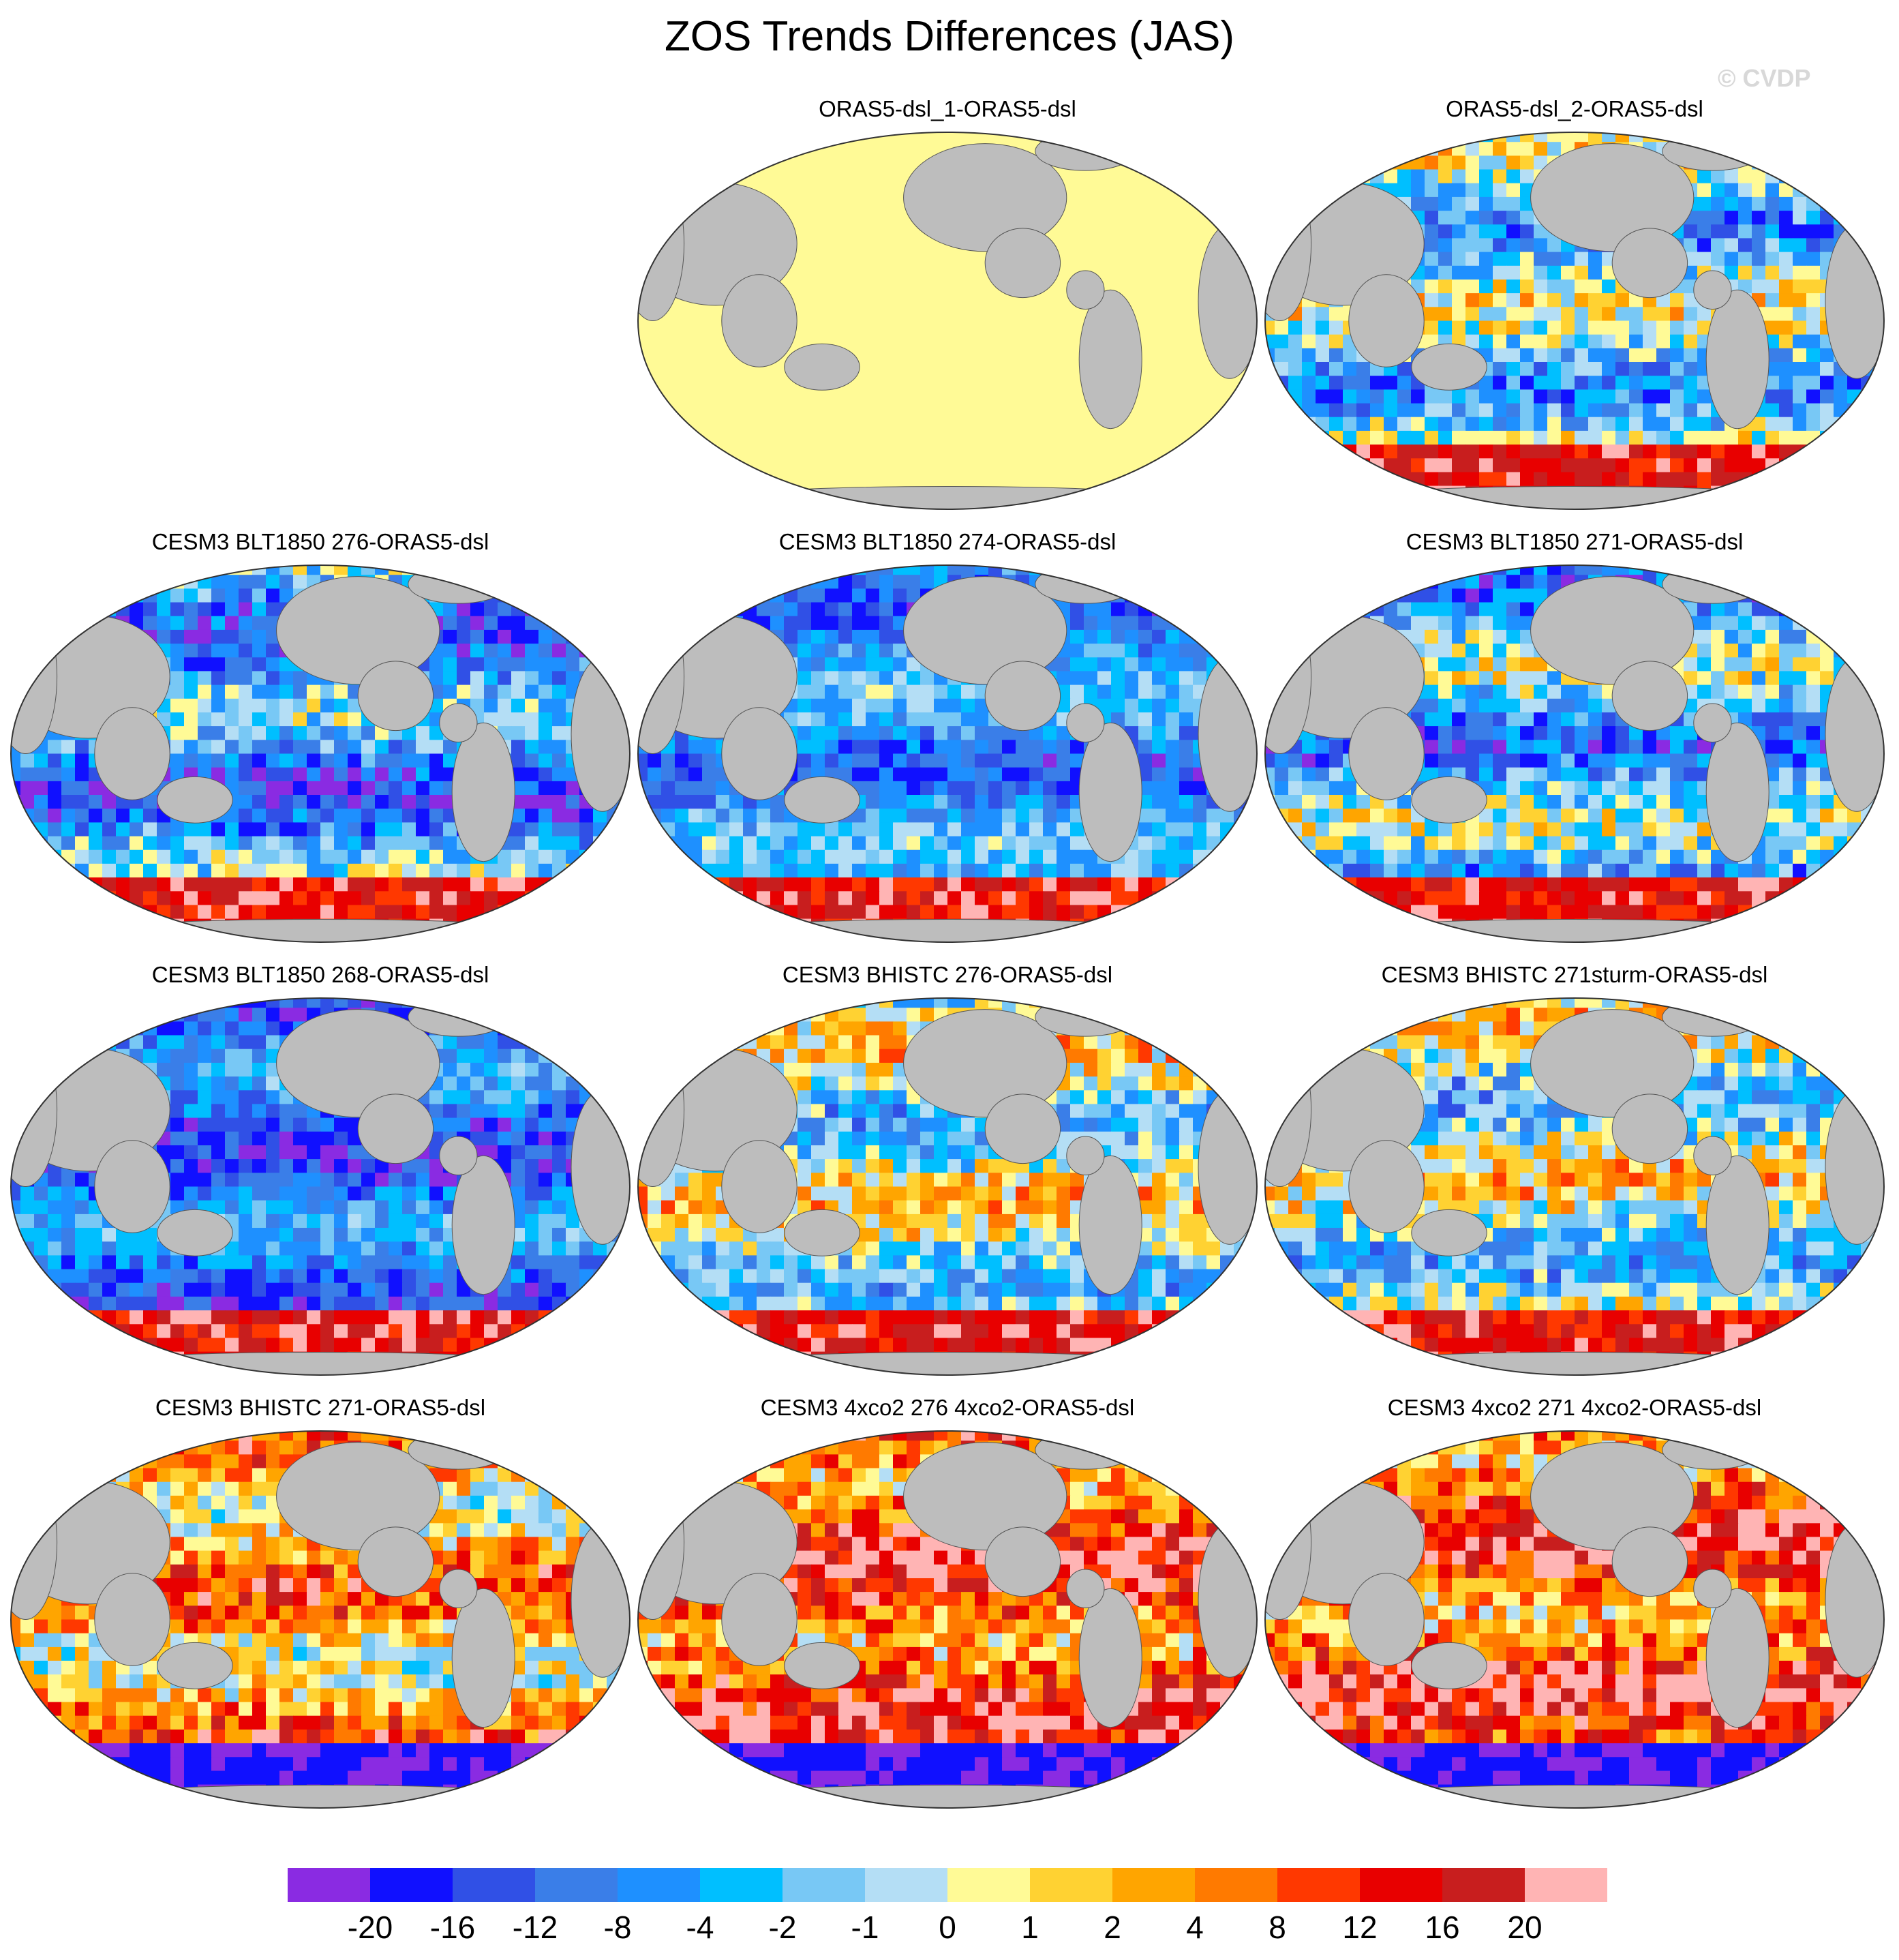 The height and width of the screenshot is (1960, 1899). What do you see at coordinates (1574, 1407) in the screenshot?
I see `panel-title: CESM3 4xco2 271 4xco2-ORAS5-dsl` at bounding box center [1574, 1407].